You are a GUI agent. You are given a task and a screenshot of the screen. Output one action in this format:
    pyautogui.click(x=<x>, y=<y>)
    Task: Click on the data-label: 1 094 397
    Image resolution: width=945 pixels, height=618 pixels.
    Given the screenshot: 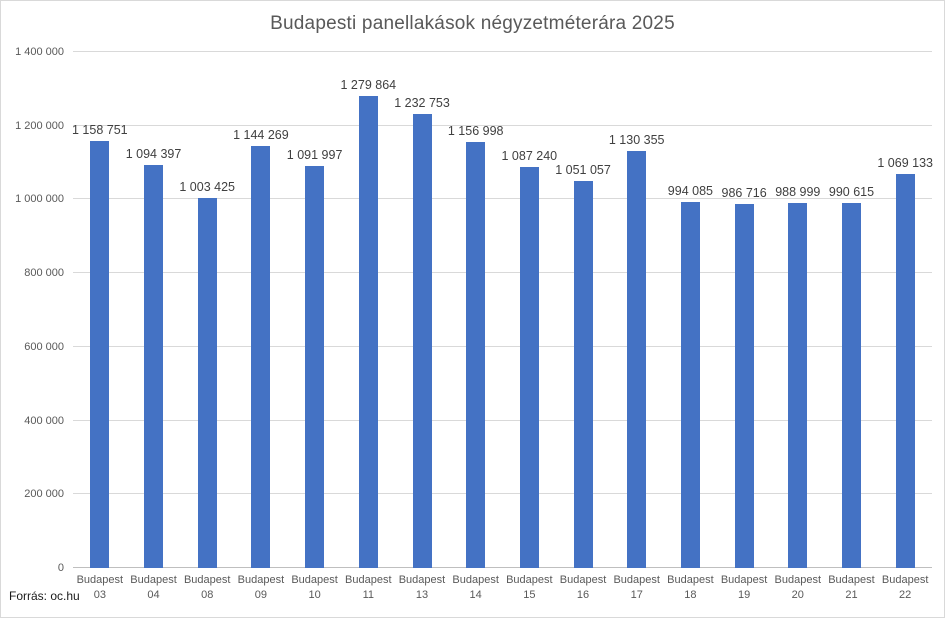 What is the action you would take?
    pyautogui.click(x=153, y=154)
    